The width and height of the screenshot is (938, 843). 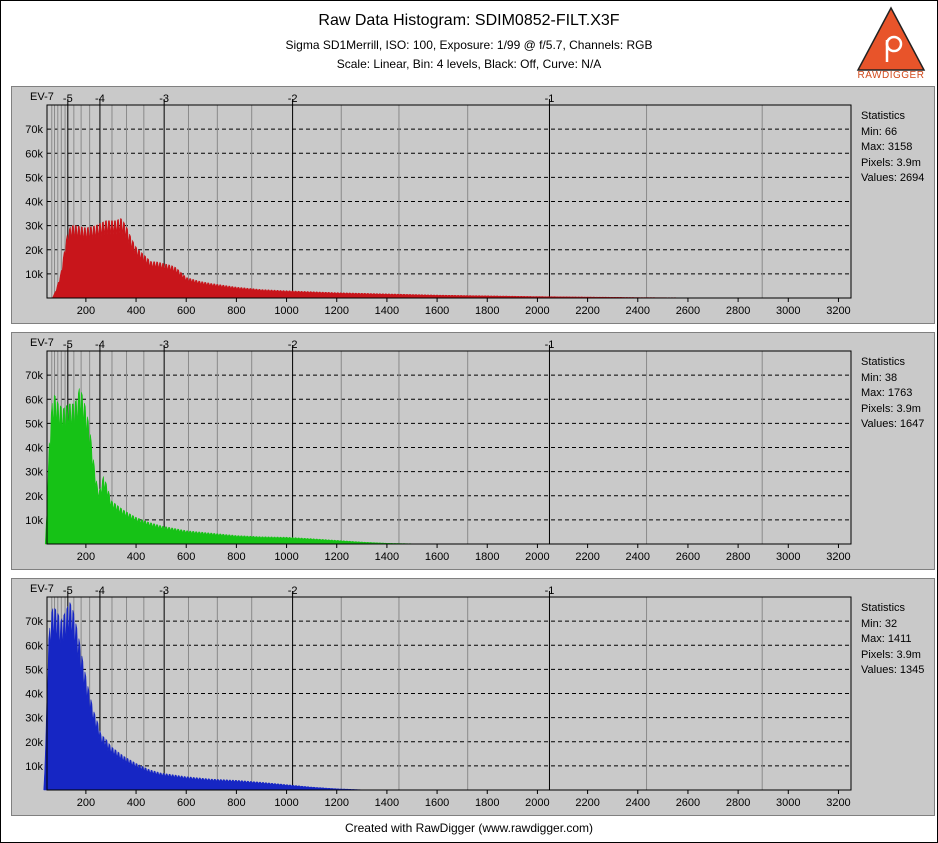 I want to click on stats-values: Values: 1647, so click(x=893, y=424).